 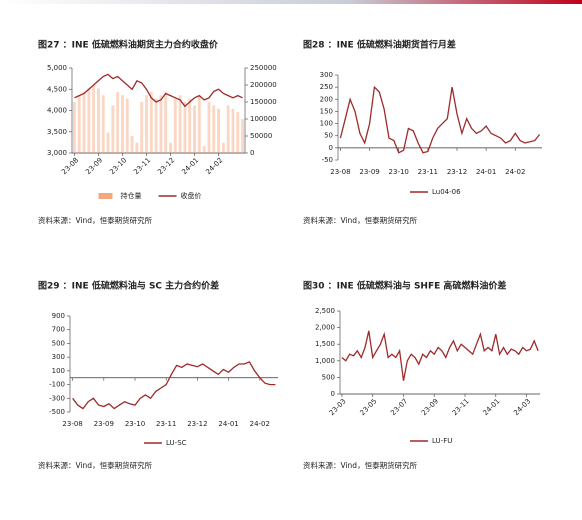 I want to click on header-band, so click(x=291, y=2).